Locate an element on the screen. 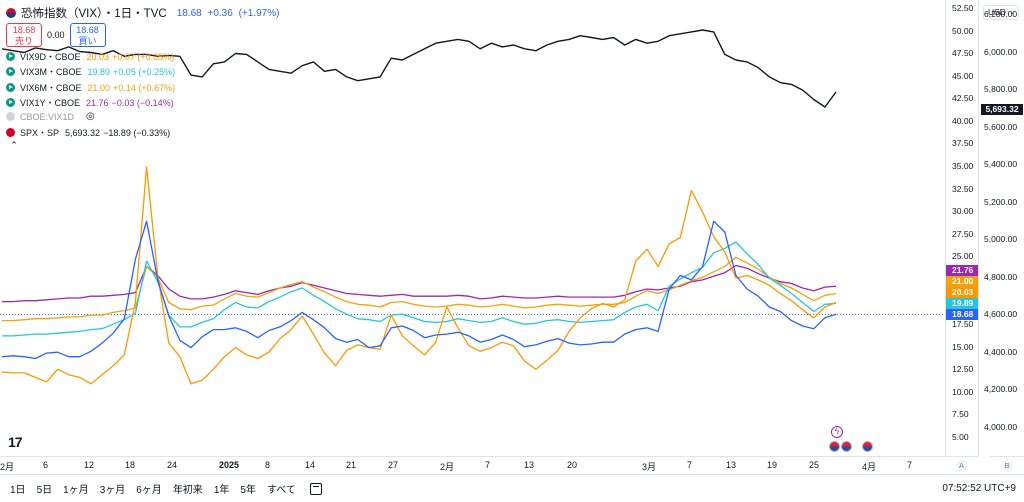 This screenshot has height=502, width=1024. price-label: 20.03 is located at coordinates (962, 292).